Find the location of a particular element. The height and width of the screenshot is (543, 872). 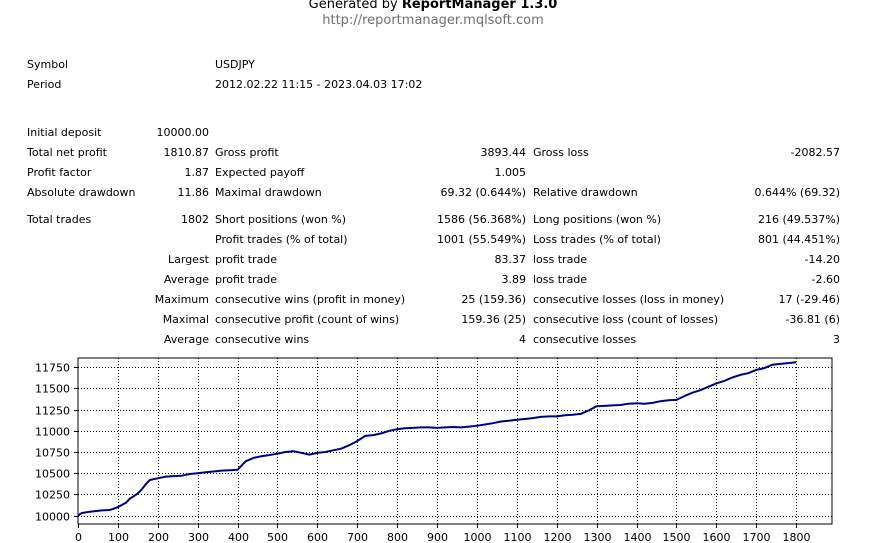

x-tick-label: 1000 is located at coordinates (478, 537).